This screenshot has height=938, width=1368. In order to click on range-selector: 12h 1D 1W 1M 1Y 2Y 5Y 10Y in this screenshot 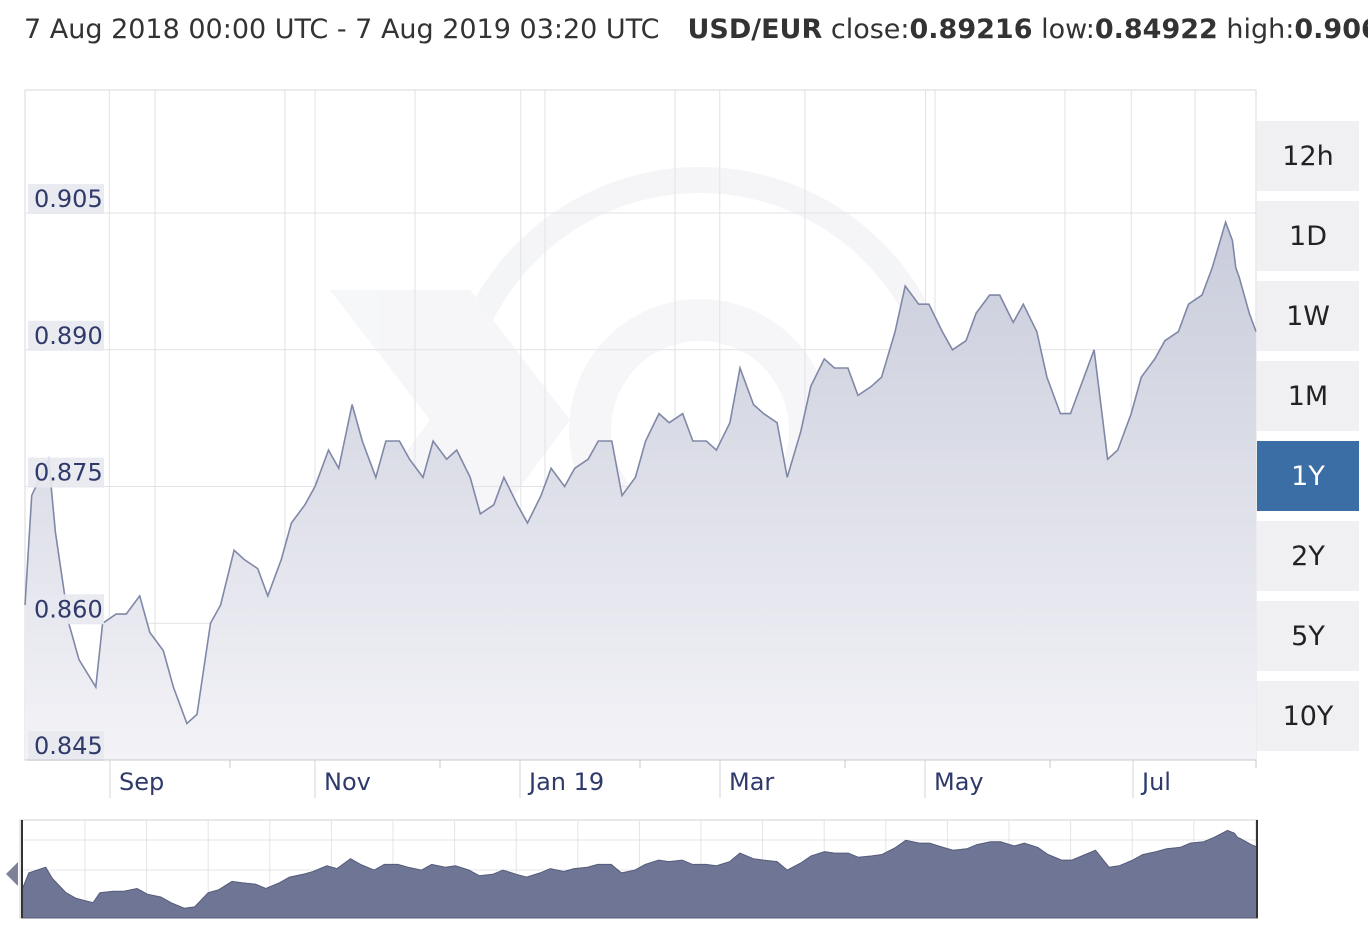, I will do `click(1308, 441)`.